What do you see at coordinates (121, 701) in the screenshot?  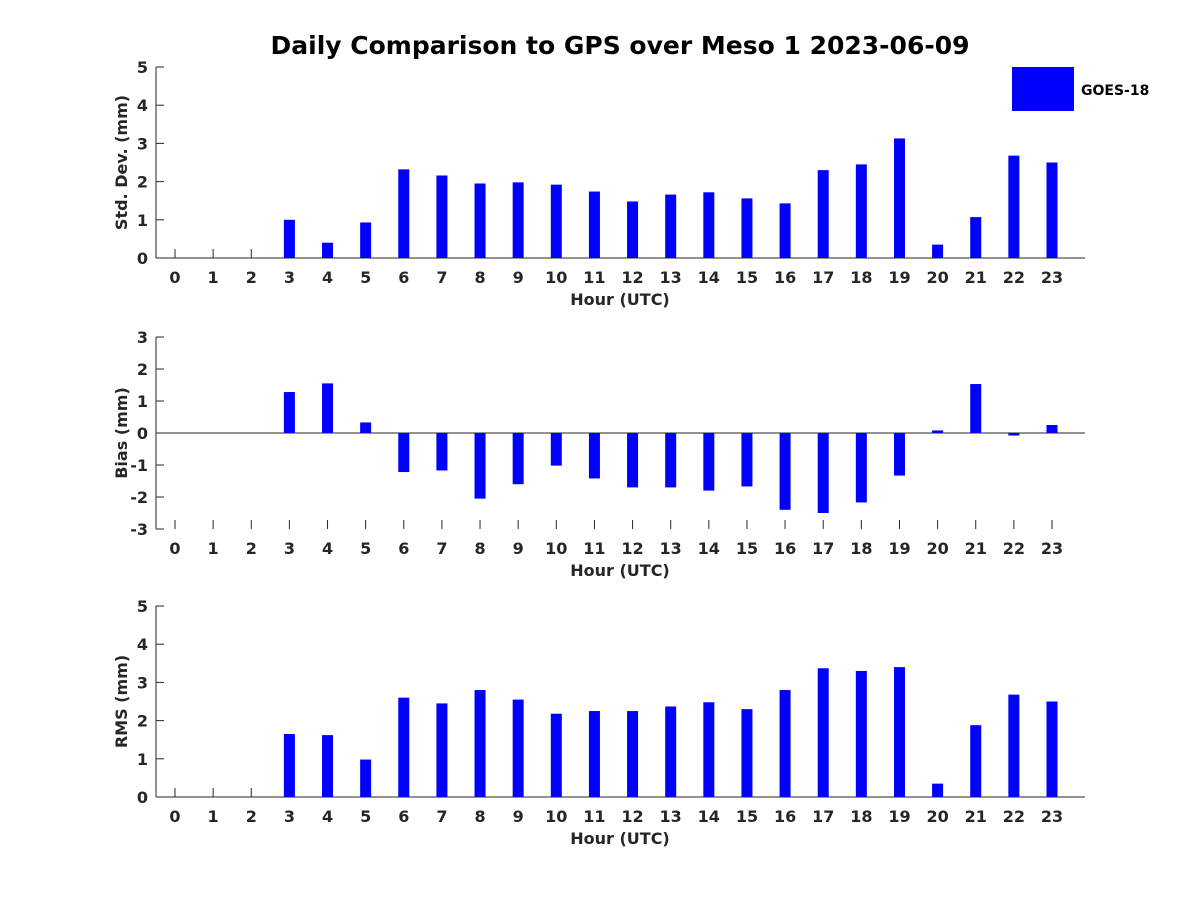 I see `y-axis-label: RMS (mm)` at bounding box center [121, 701].